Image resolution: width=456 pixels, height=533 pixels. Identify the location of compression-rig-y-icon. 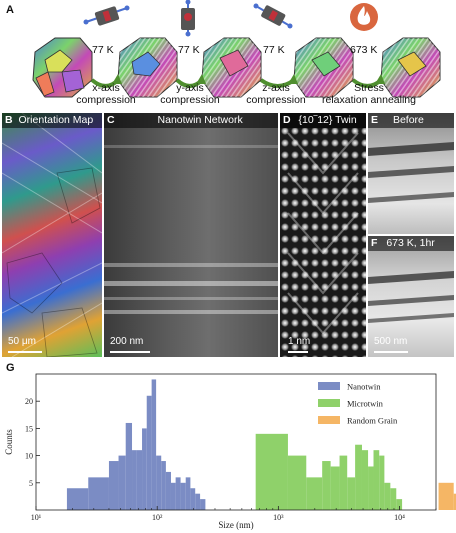
(188, 18).